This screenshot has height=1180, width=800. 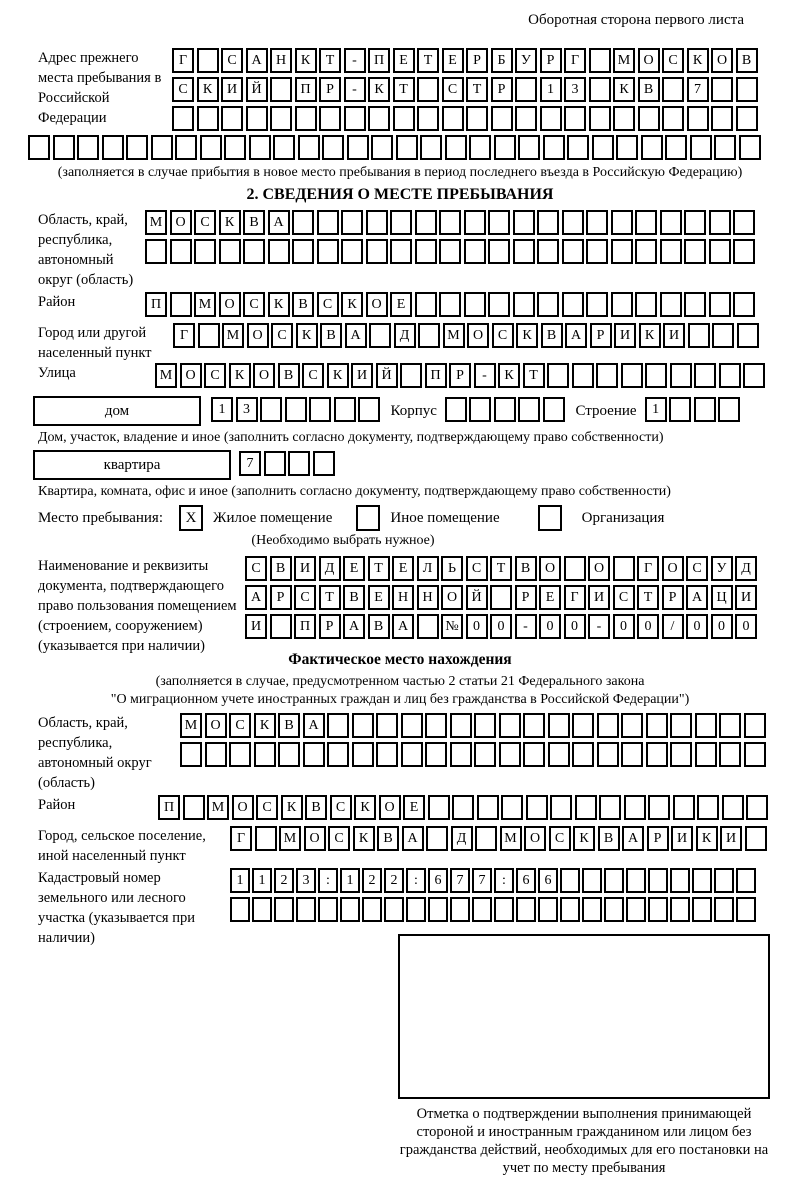 I want to click on char-cell: Б, so click(x=501, y=60).